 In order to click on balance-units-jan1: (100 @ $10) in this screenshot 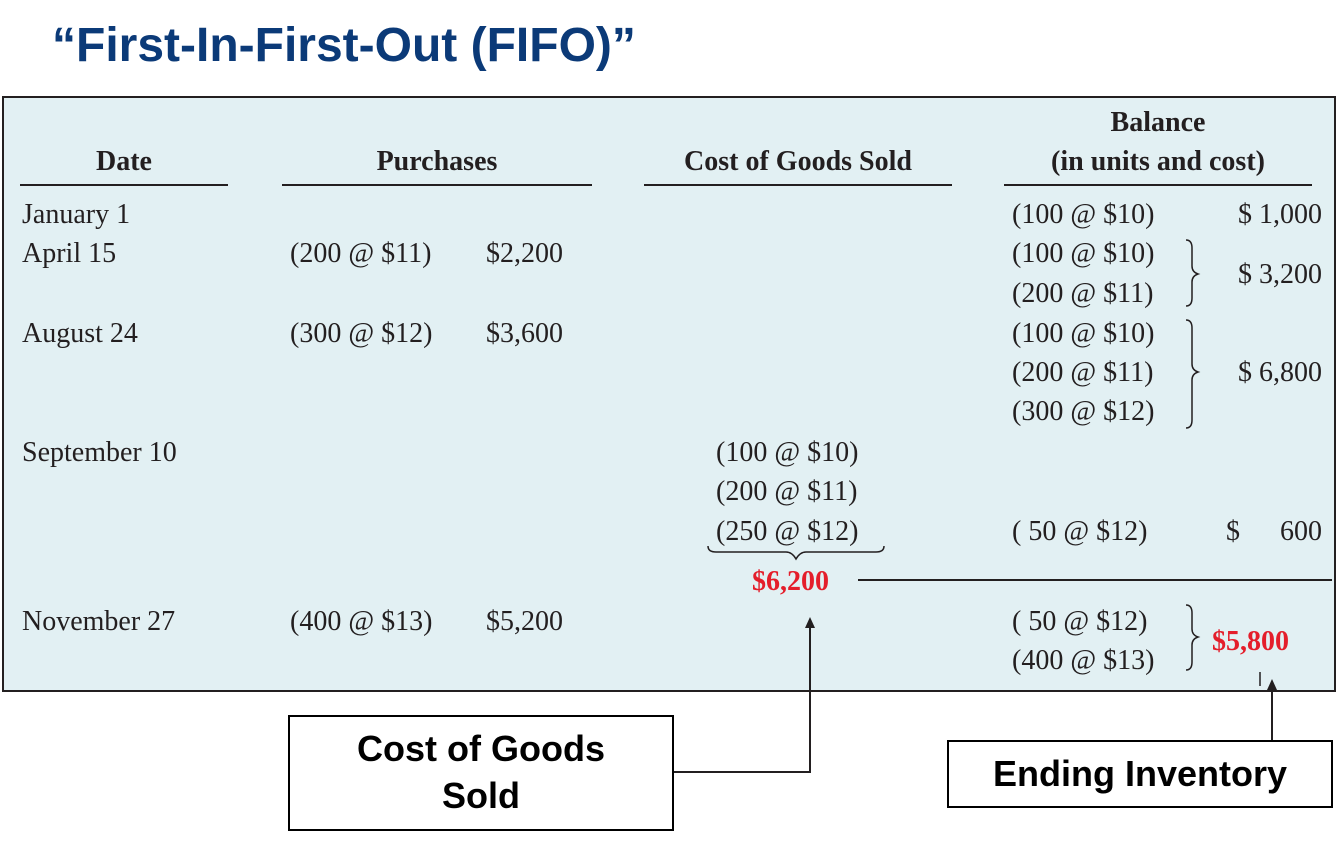, I will do `click(1083, 214)`.